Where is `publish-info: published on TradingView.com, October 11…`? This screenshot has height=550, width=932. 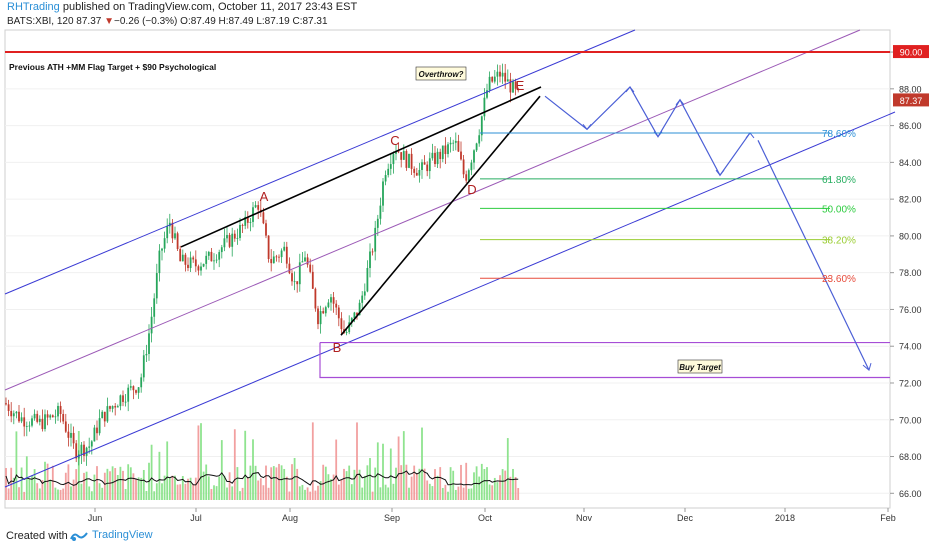
publish-info: published on TradingView.com, October 11… is located at coordinates (210, 7).